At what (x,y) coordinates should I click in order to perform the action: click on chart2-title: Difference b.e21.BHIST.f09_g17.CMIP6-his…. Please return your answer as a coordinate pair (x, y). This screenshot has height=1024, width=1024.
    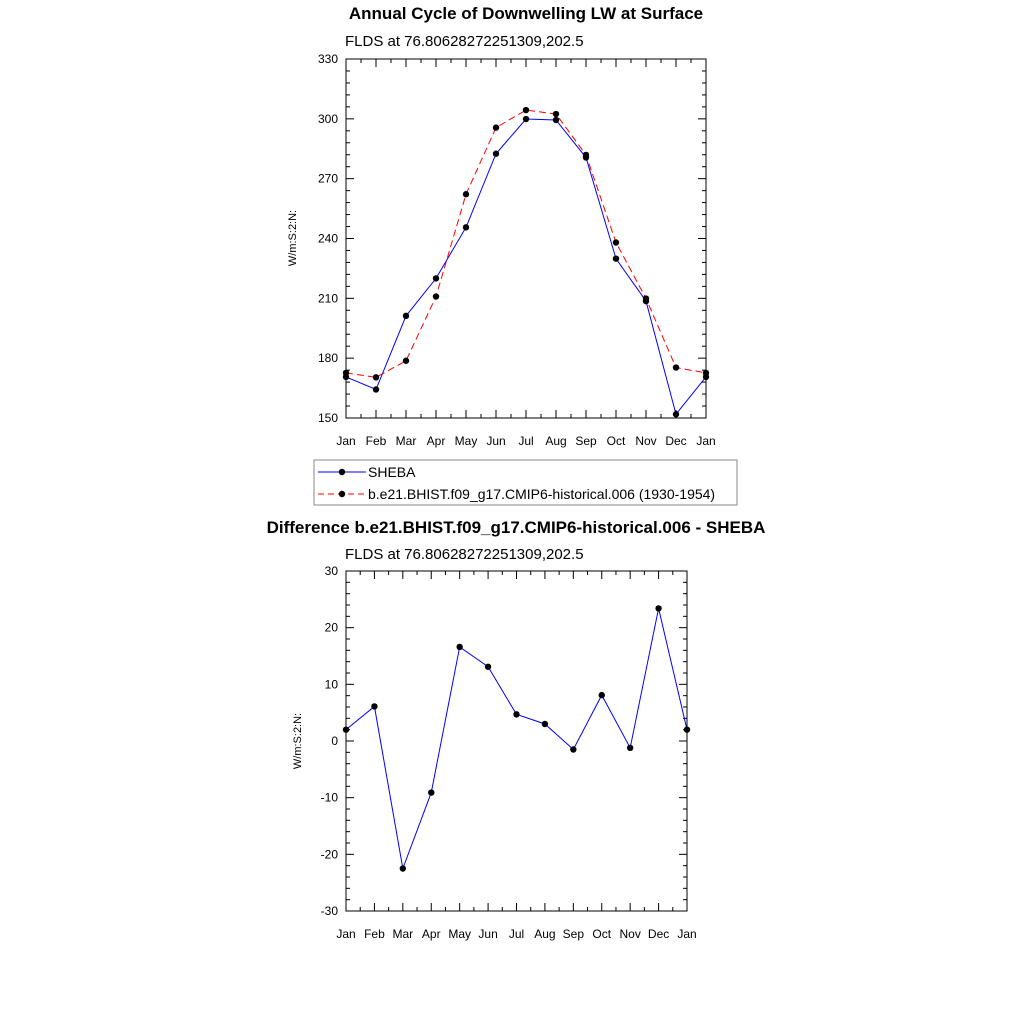
    Looking at the image, I should click on (516, 527).